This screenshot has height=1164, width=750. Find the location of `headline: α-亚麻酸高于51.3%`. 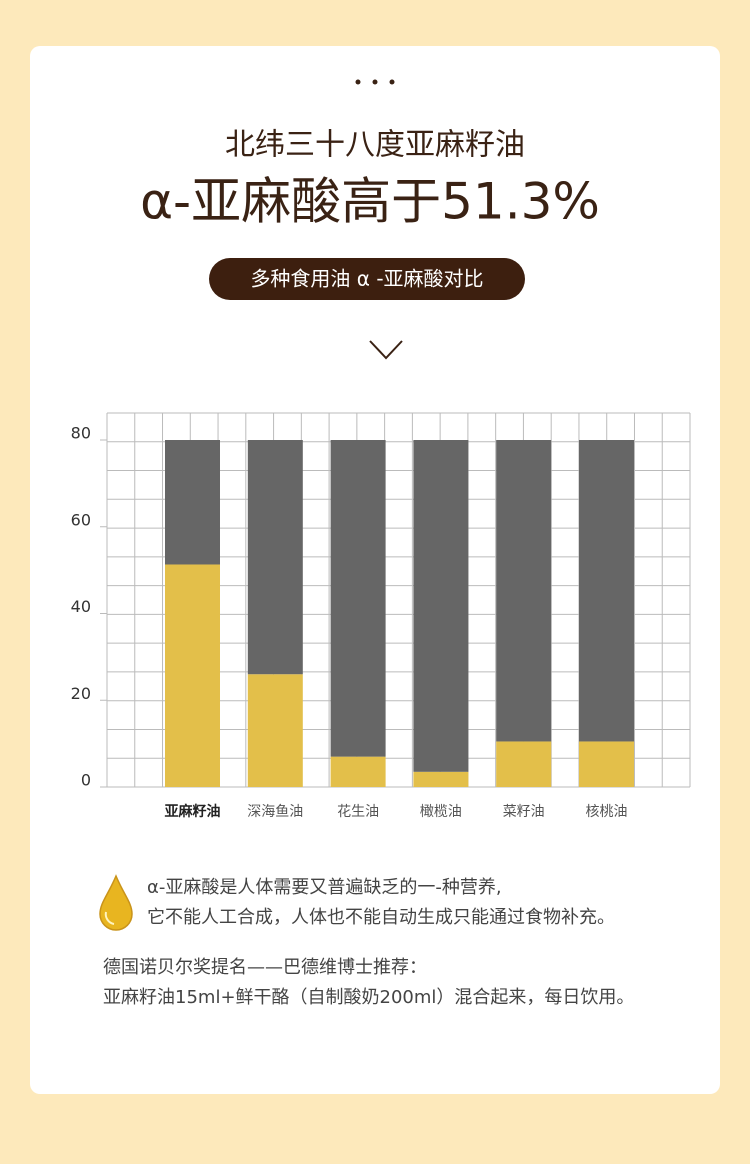

headline: α-亚麻酸高于51.3% is located at coordinates (370, 202).